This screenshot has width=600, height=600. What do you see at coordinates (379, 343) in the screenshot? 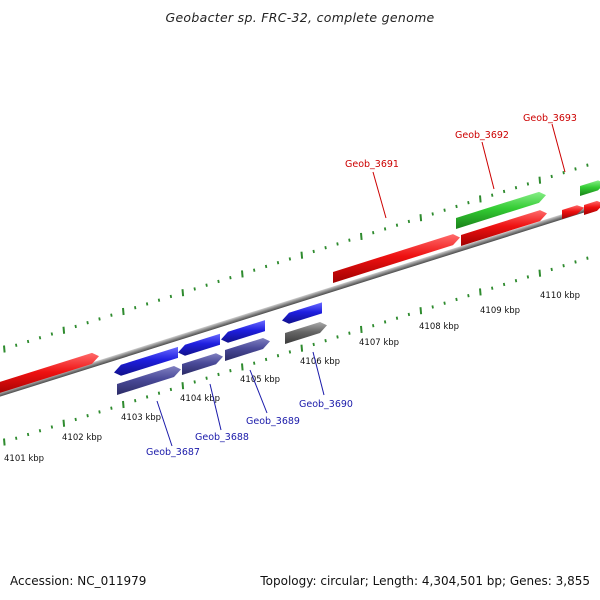
I see `kbp-label: 4107 kbp` at bounding box center [379, 343].